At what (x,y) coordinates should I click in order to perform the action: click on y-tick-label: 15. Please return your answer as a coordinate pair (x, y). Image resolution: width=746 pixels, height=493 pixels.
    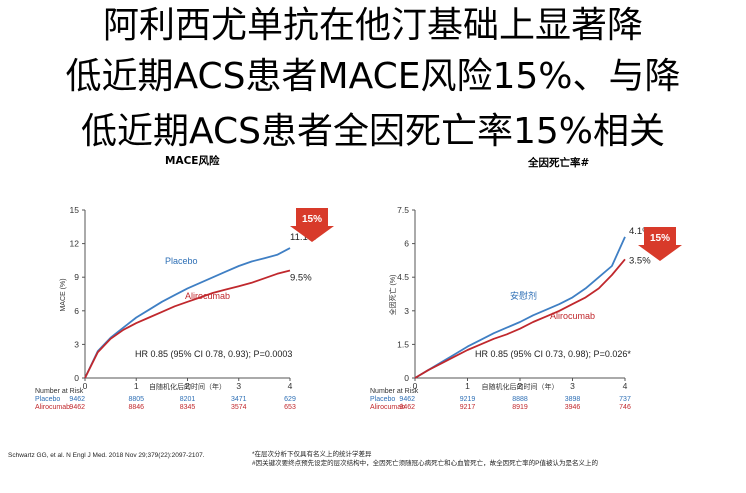
    Looking at the image, I should click on (75, 210).